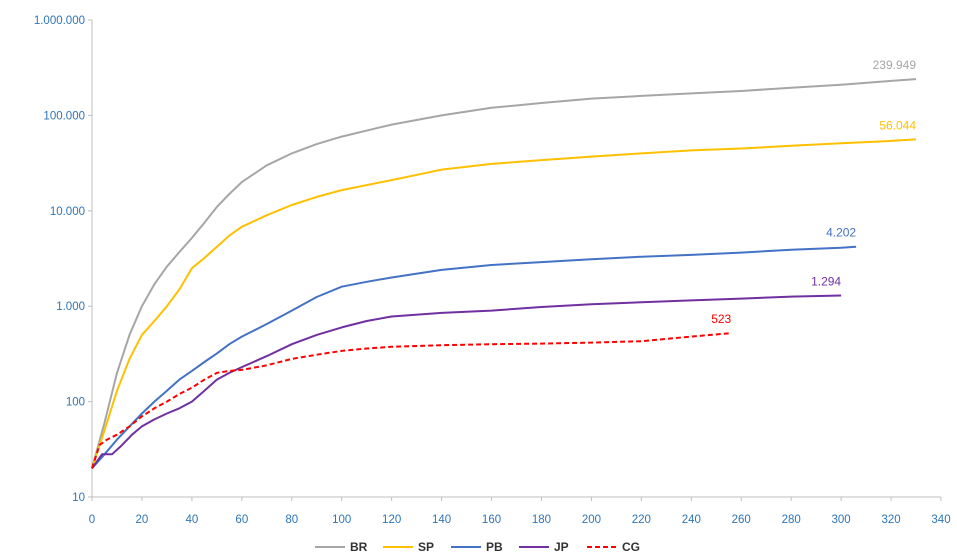  Describe the element at coordinates (741, 520) in the screenshot. I see `x-tick-label: 260` at that location.